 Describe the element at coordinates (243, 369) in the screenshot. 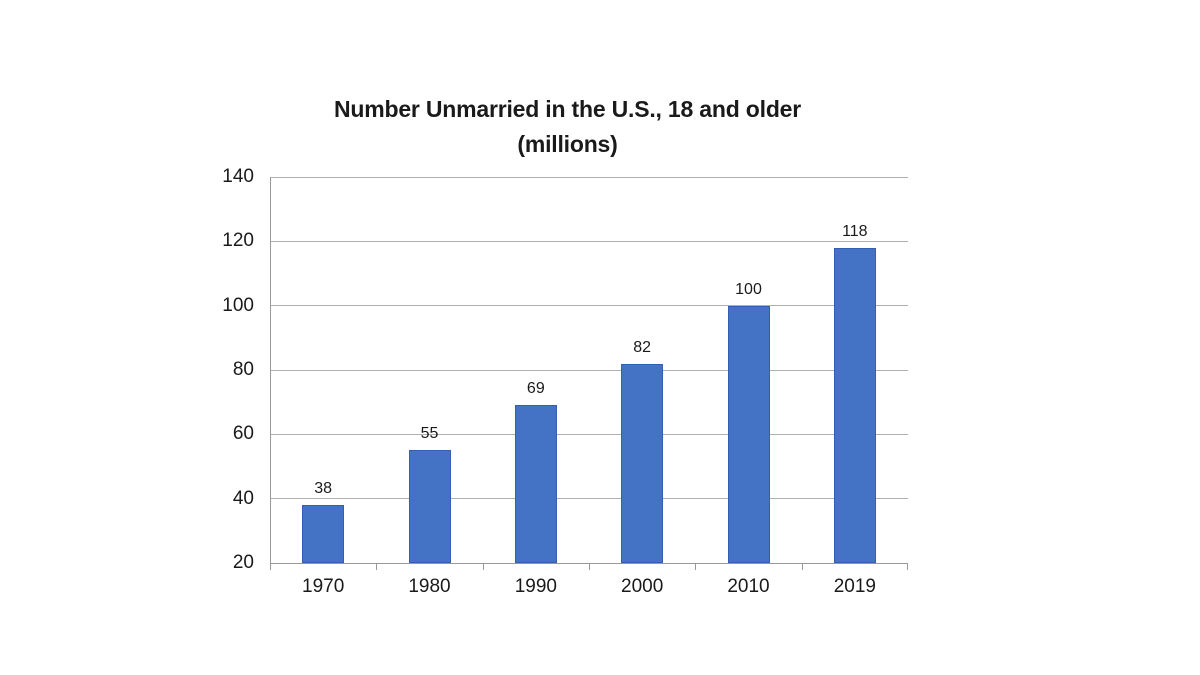

I see `y-axis-tick-label: 80` at that location.